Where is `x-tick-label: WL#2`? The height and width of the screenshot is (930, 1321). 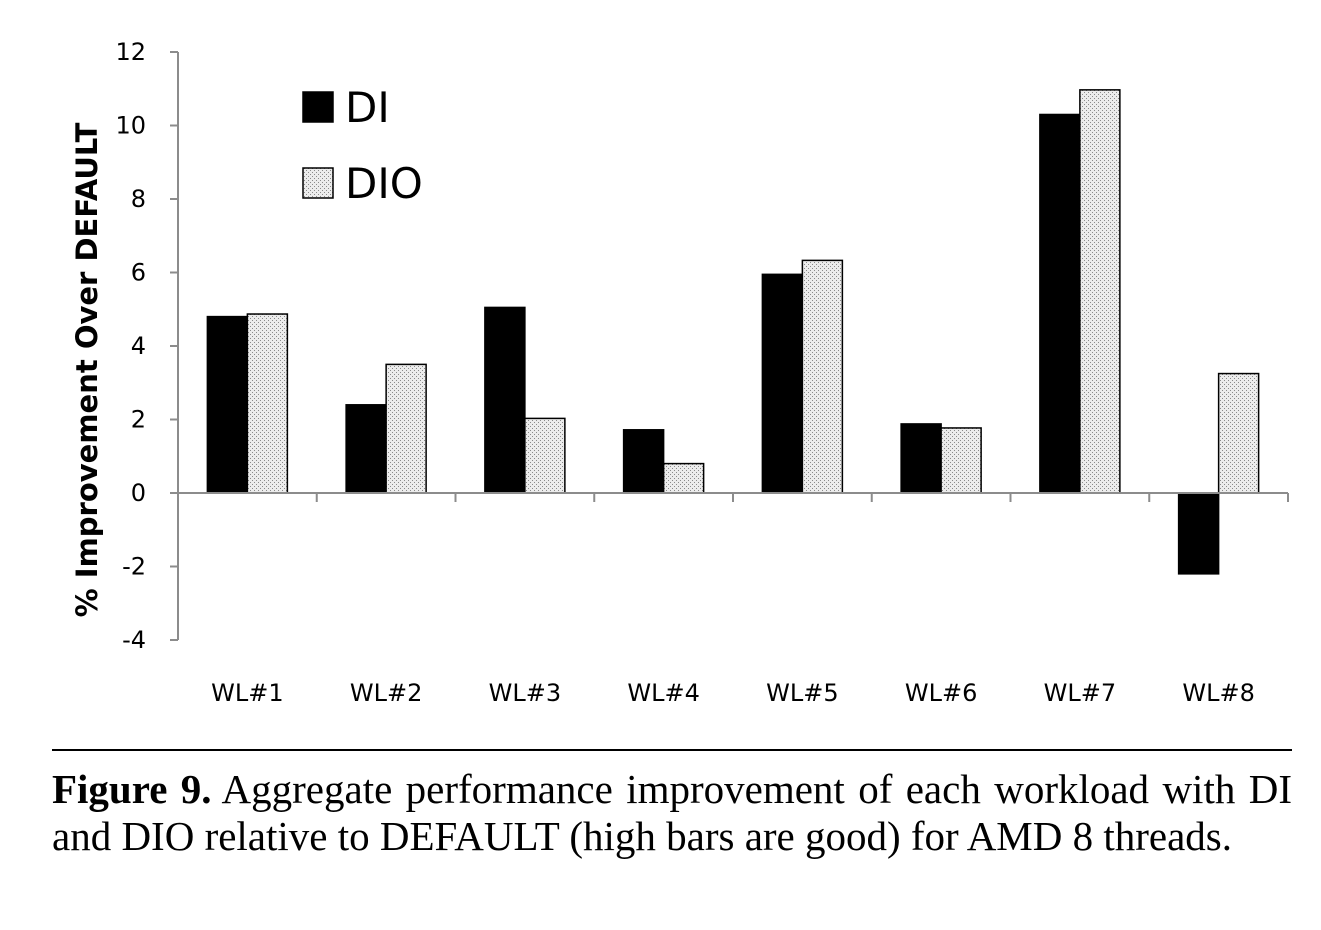 x-tick-label: WL#2 is located at coordinates (386, 693).